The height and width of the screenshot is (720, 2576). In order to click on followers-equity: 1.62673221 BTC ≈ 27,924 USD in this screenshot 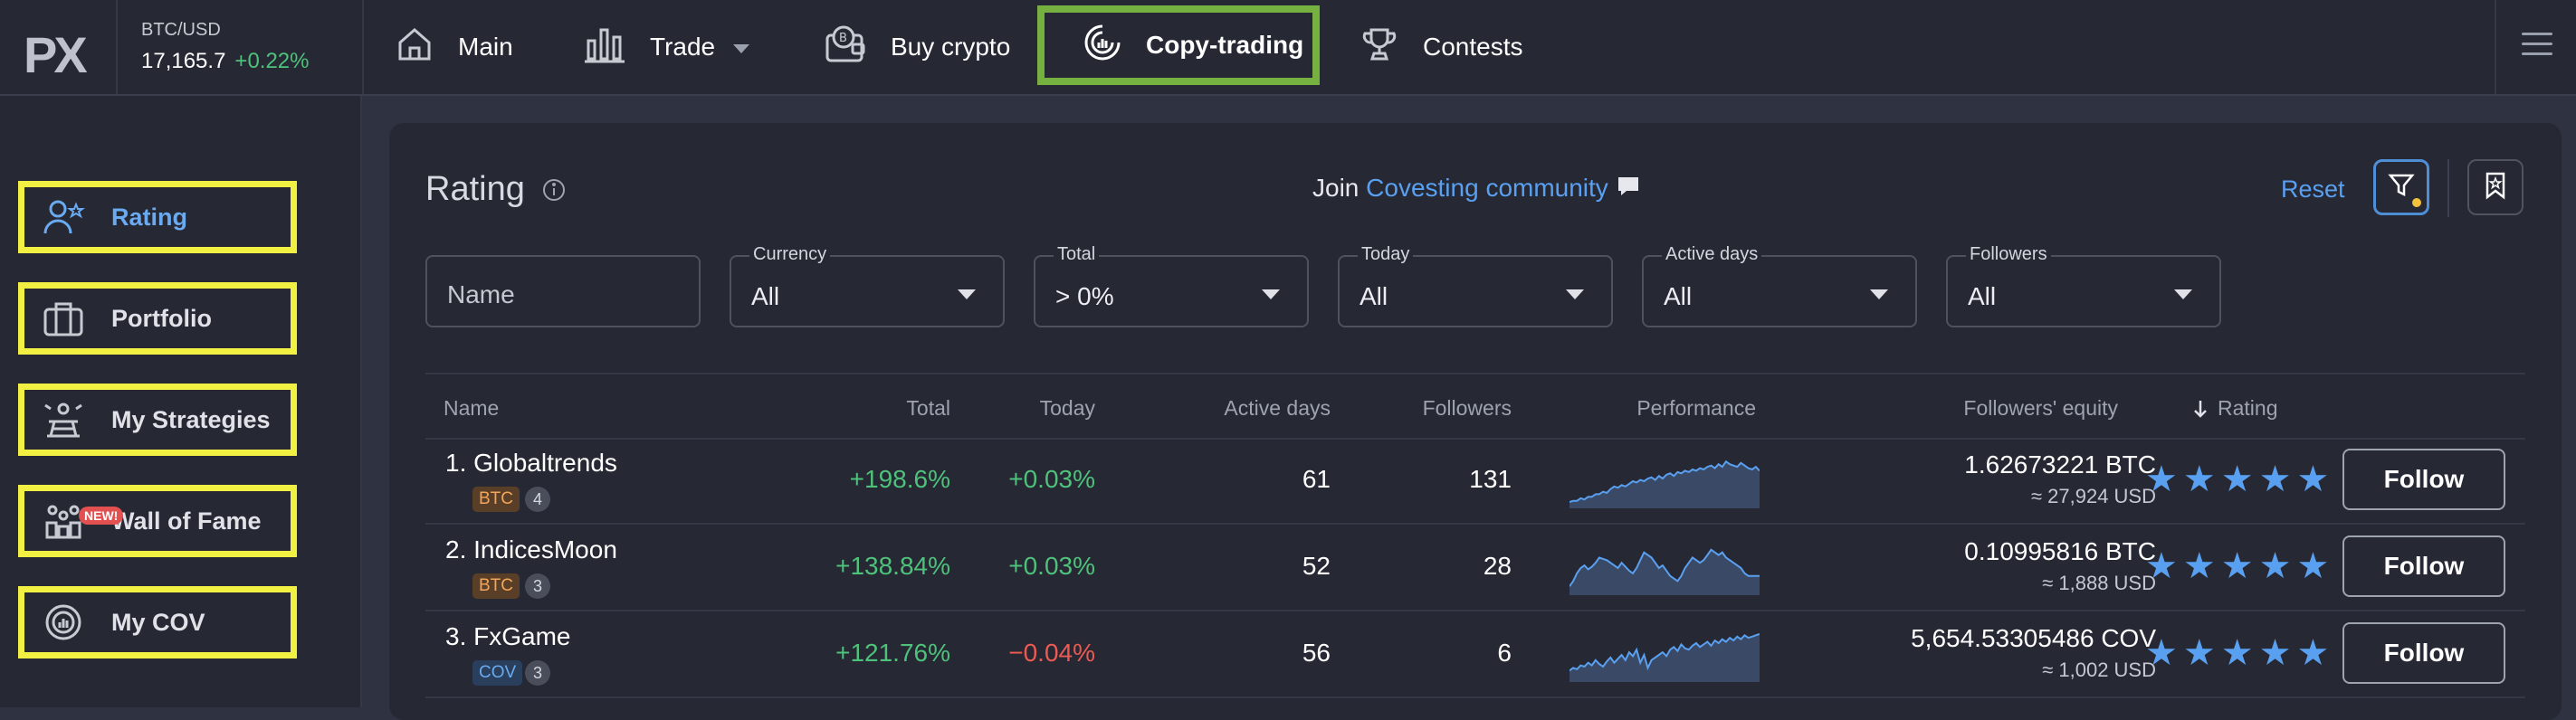, I will do `click(2060, 479)`.